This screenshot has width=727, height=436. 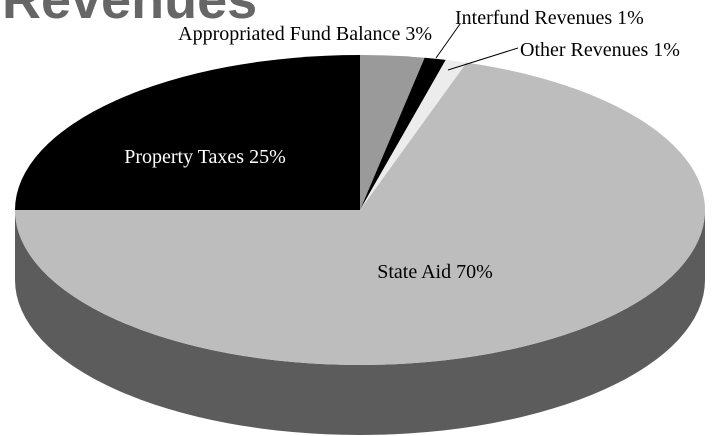 I want to click on slice-value: 70%, so click(x=474, y=272).